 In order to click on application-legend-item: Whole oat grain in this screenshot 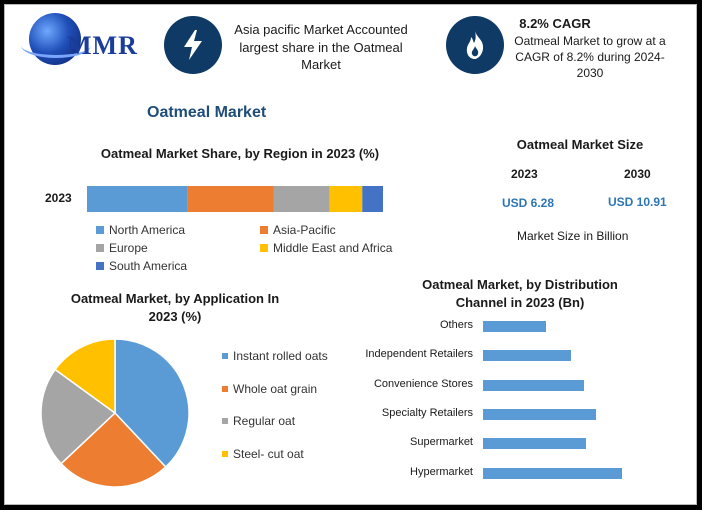, I will do `click(269, 389)`.